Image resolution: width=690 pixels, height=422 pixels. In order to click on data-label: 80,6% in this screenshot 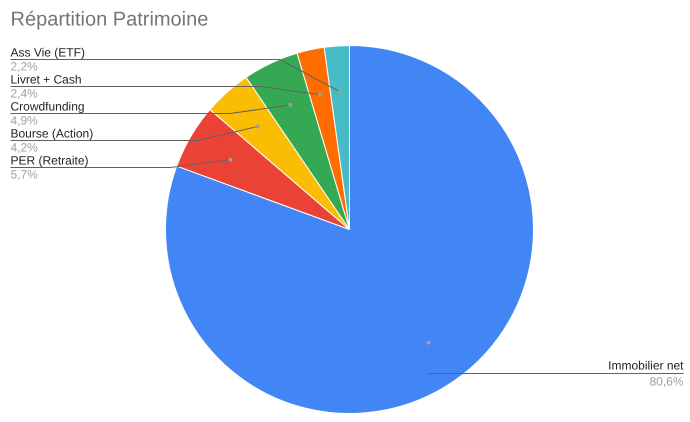, I will do `click(666, 381)`.